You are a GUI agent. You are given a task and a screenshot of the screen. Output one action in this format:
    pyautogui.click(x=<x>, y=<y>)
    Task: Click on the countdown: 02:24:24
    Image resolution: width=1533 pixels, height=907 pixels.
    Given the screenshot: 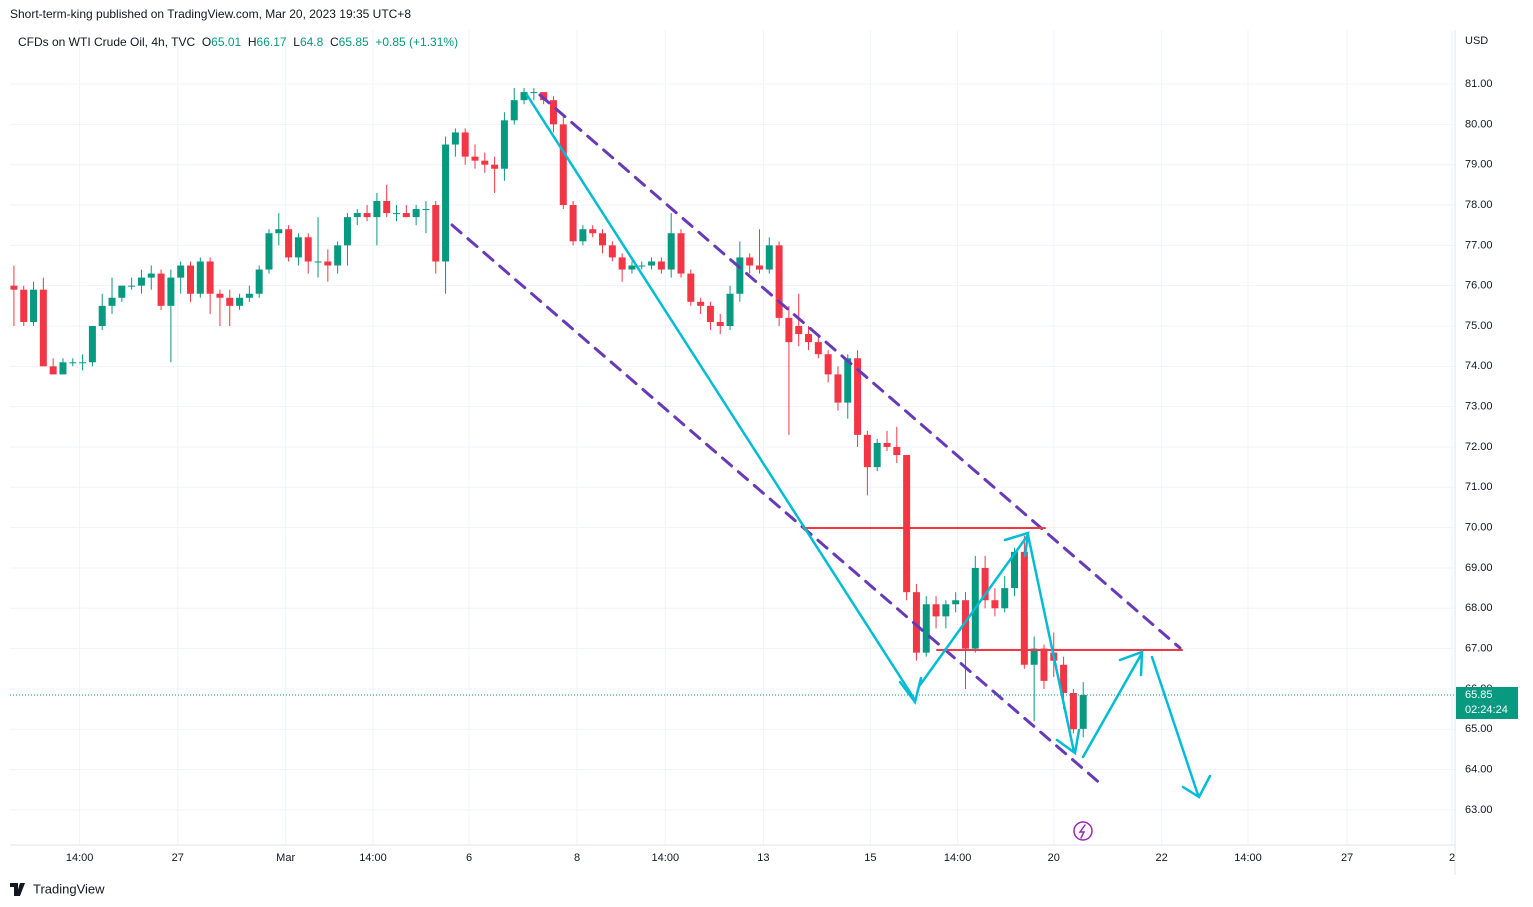 What is the action you would take?
    pyautogui.click(x=1486, y=710)
    